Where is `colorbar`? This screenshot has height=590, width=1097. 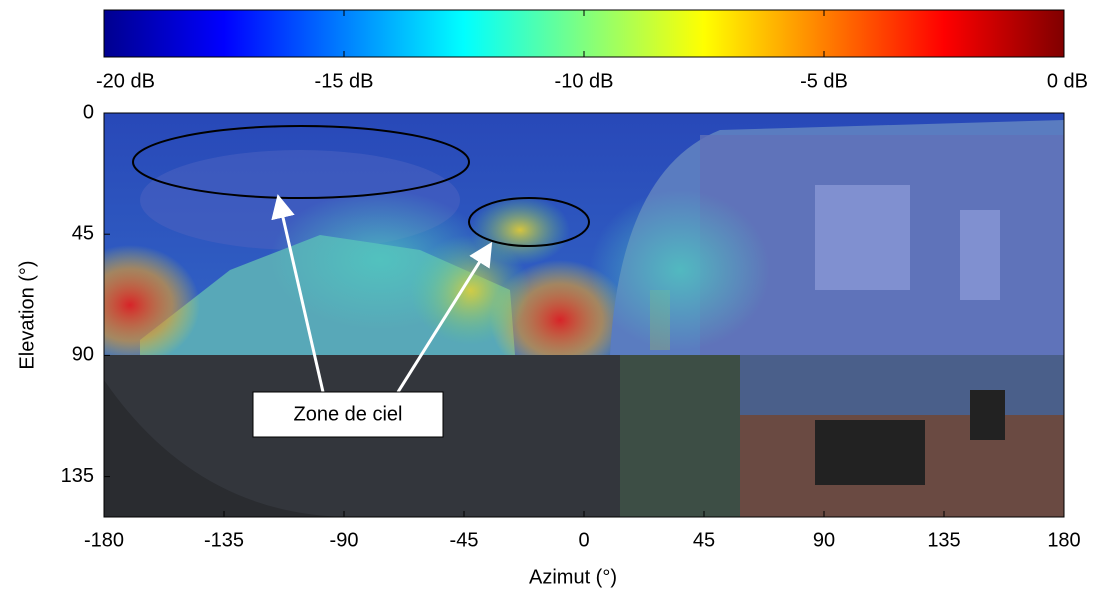
colorbar is located at coordinates (584, 33).